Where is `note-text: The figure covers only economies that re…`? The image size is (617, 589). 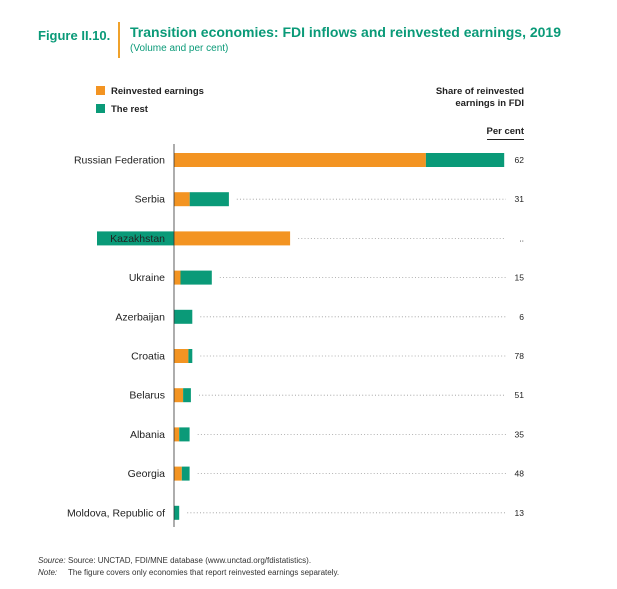 note-text: The figure covers only economies that re… is located at coordinates (204, 572).